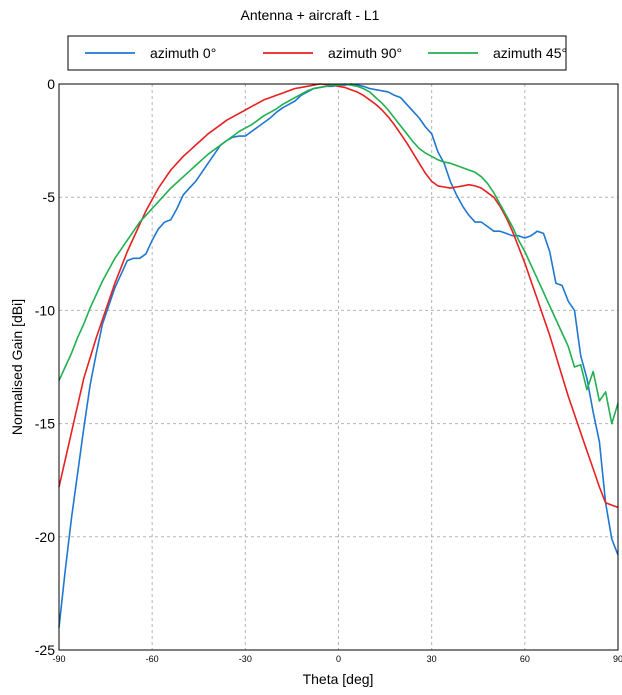 The image size is (622, 695). What do you see at coordinates (525, 659) in the screenshot?
I see `x-tick-label: 60` at bounding box center [525, 659].